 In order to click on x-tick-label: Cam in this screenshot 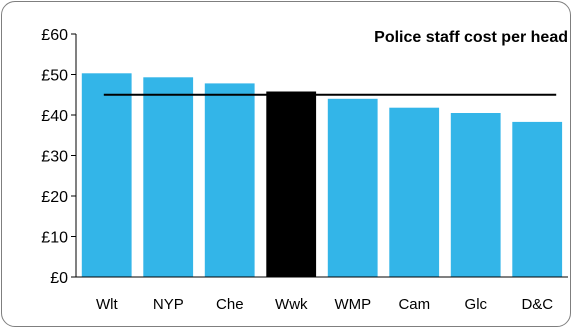, I will do `click(414, 304)`.